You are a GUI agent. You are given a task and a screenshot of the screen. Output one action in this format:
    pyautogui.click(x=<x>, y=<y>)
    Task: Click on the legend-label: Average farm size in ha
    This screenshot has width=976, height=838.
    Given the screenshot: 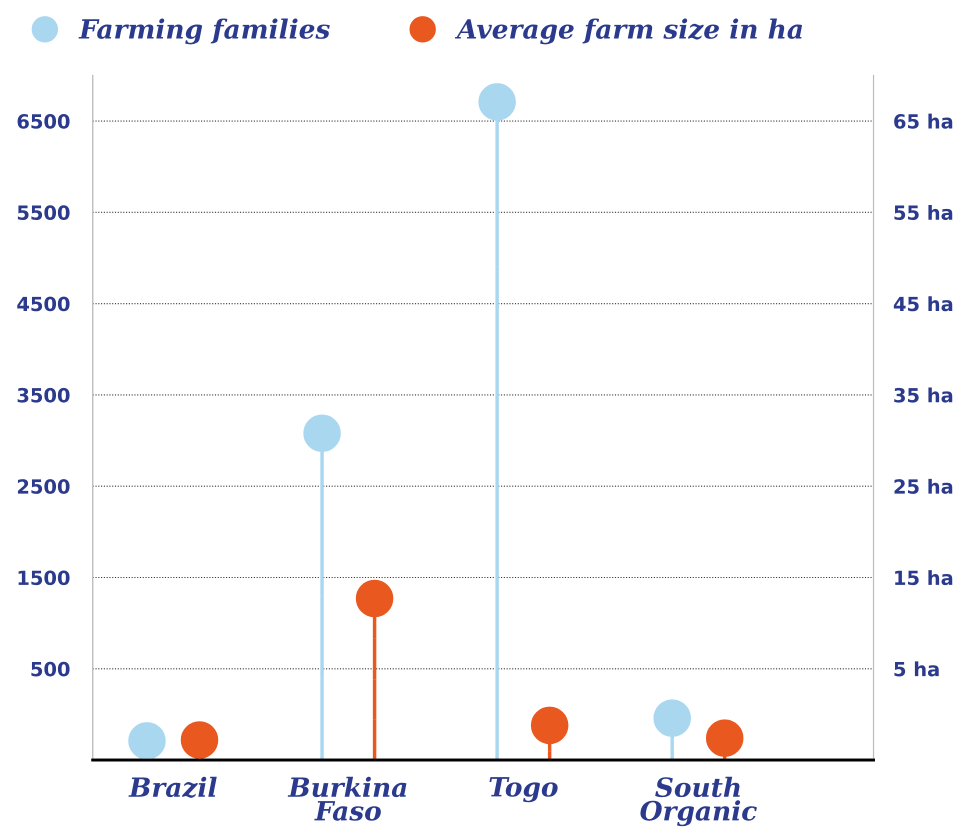 What is the action you would take?
    pyautogui.click(x=628, y=31)
    